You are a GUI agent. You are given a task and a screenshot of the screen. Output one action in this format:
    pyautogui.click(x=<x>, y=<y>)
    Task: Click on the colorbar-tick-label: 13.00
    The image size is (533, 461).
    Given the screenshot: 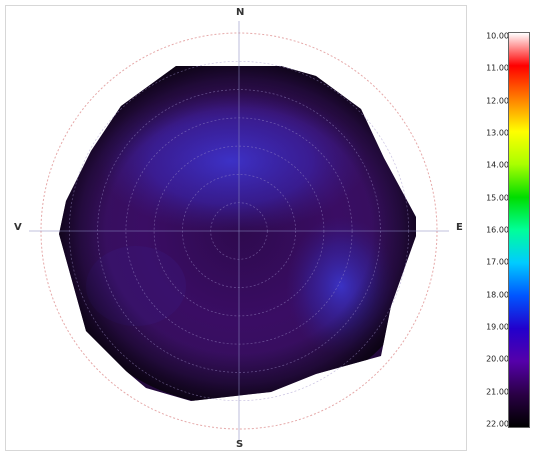 What is the action you would take?
    pyautogui.click(x=497, y=133)
    